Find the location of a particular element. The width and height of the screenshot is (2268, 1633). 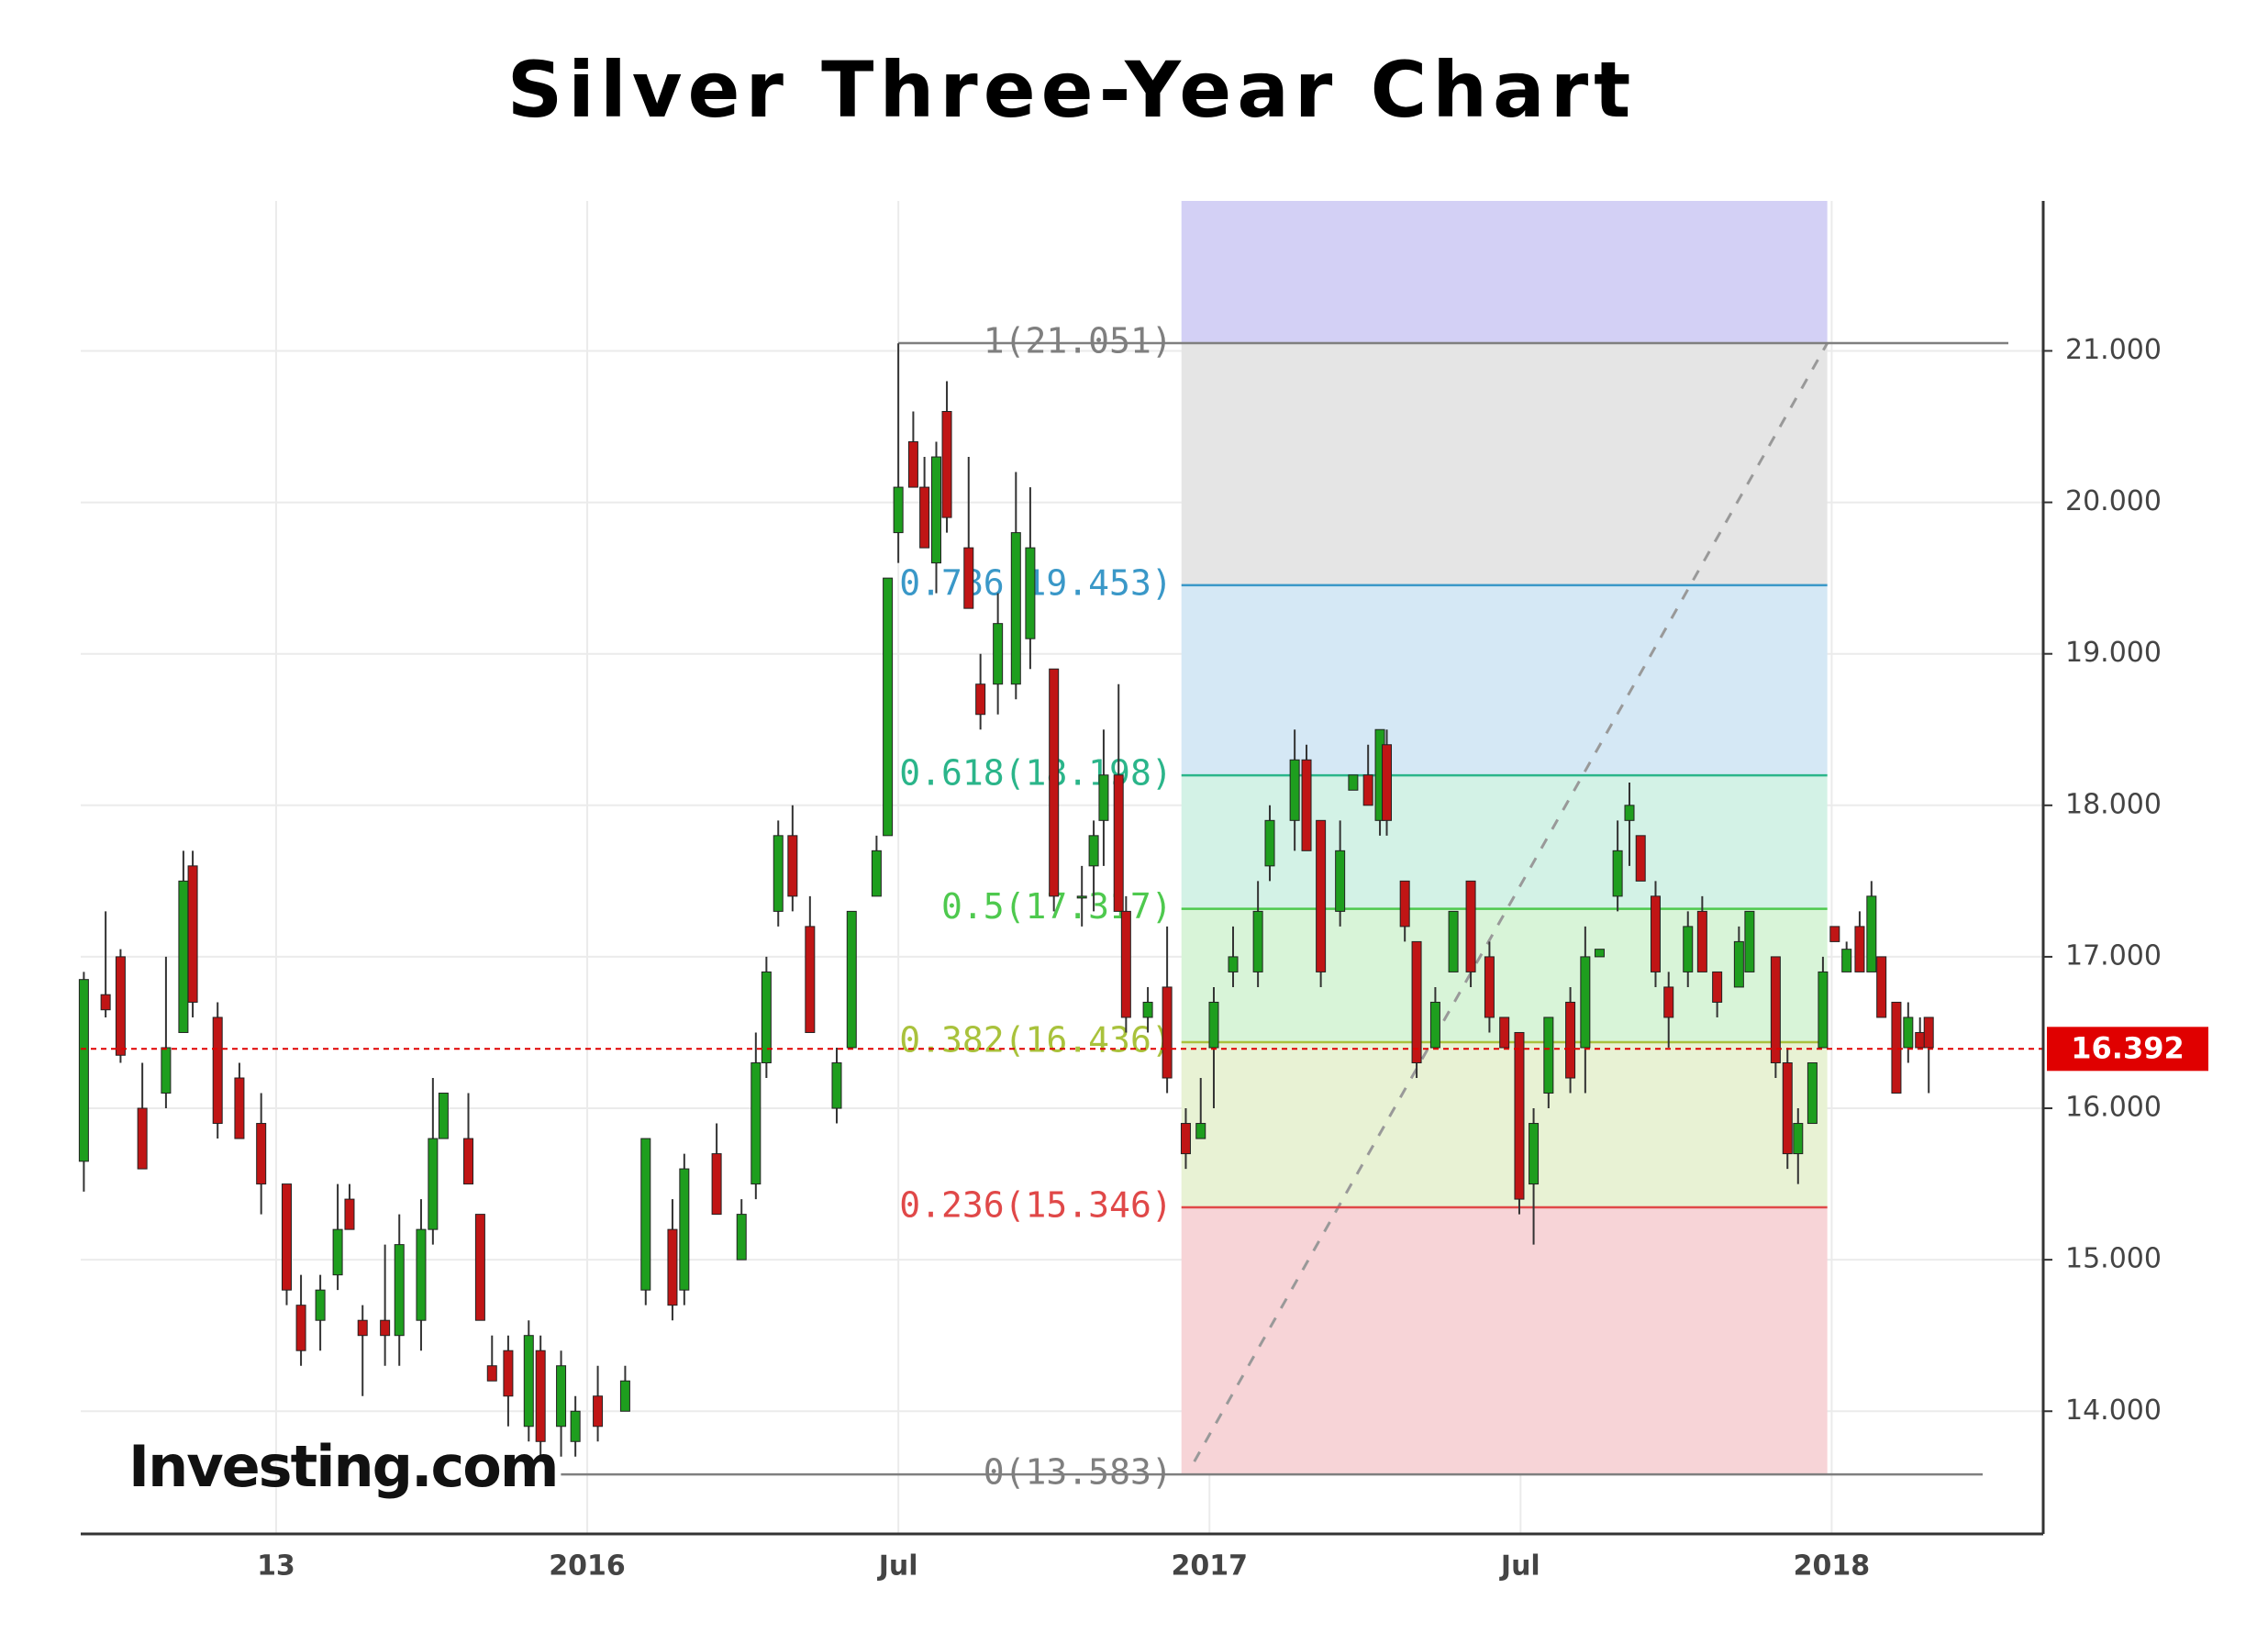

x-tick-label: 13 is located at coordinates (276, 1566).